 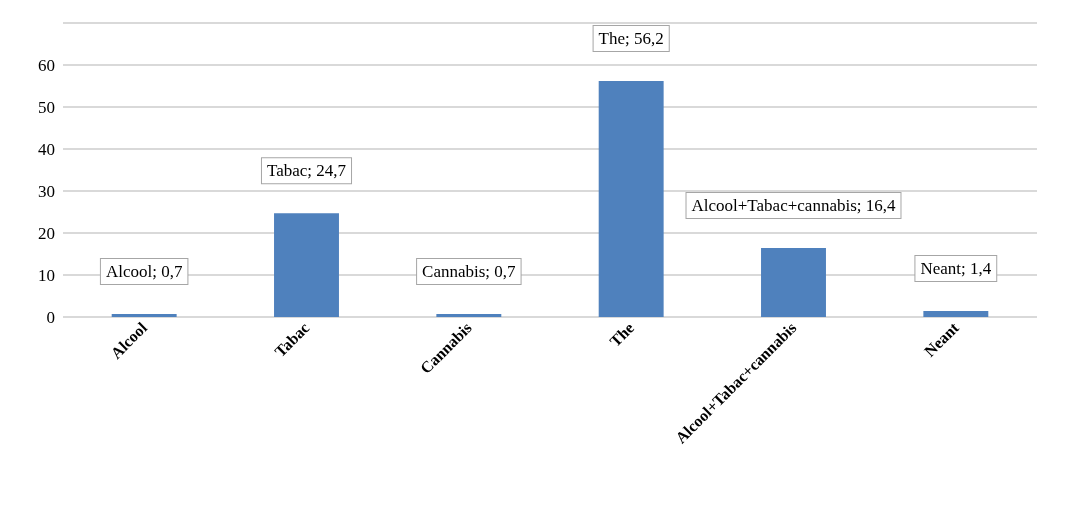 I want to click on y-tick-label: 60, so click(x=46, y=65).